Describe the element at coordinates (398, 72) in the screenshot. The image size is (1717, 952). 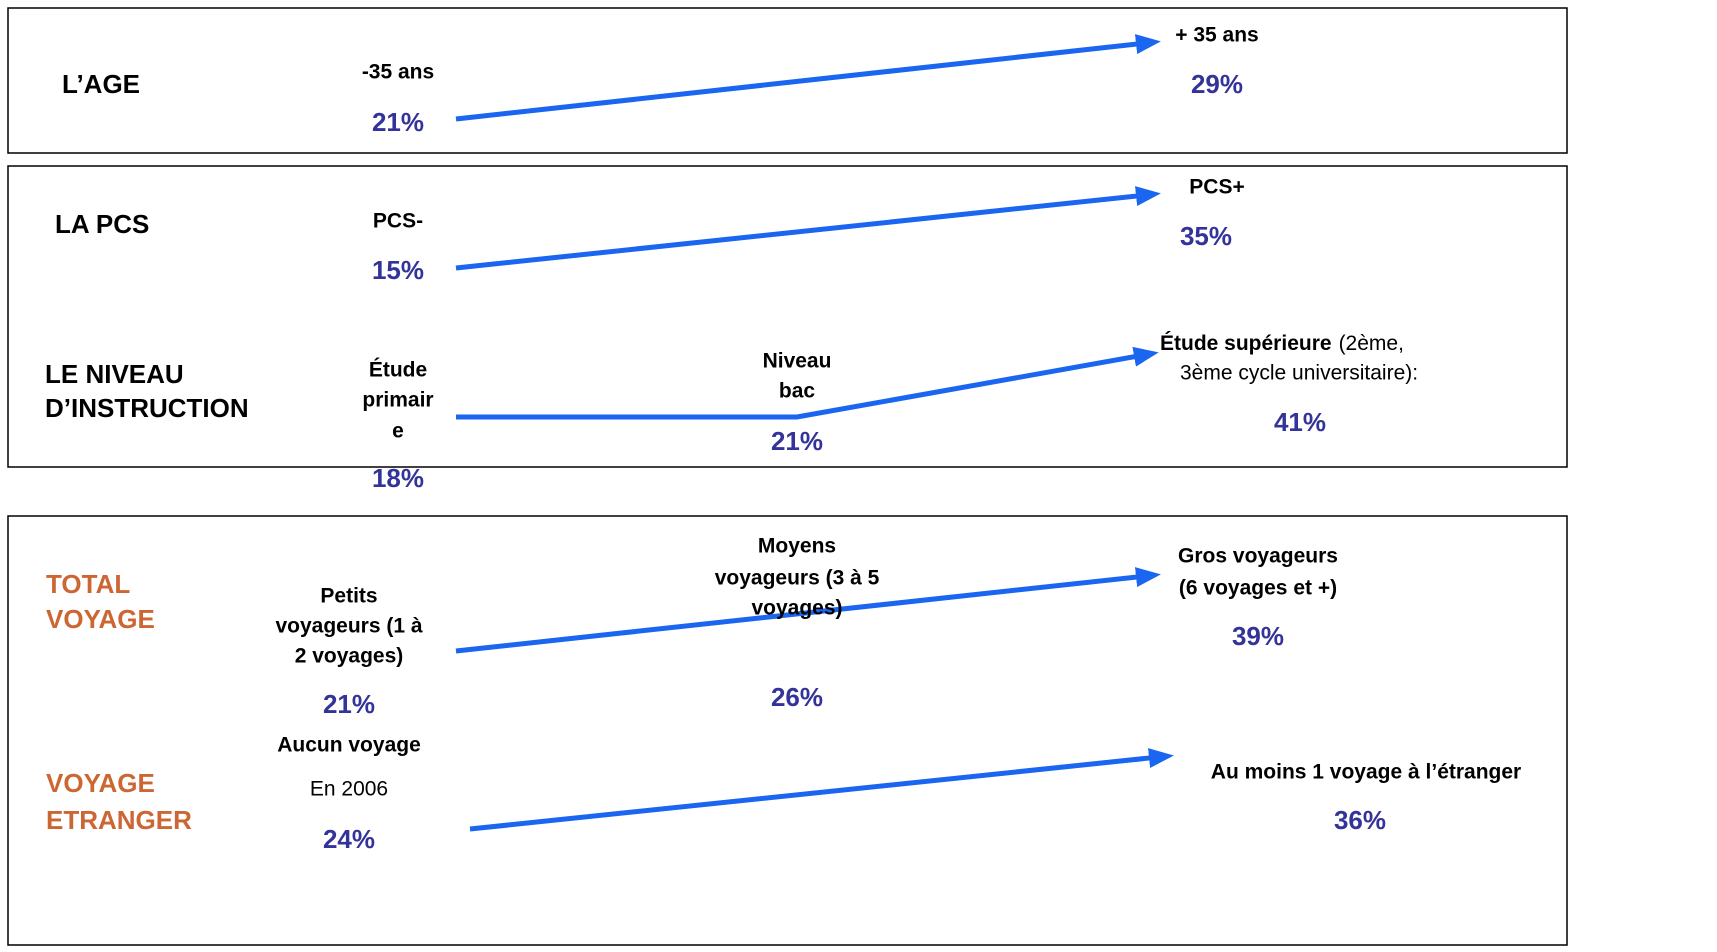
I see `point-label: -35 ans` at that location.